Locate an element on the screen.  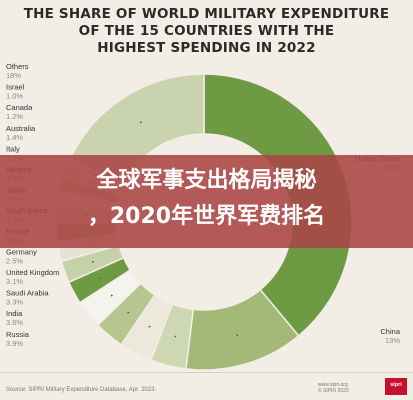
value-others: 18% is located at coordinates (13, 75).